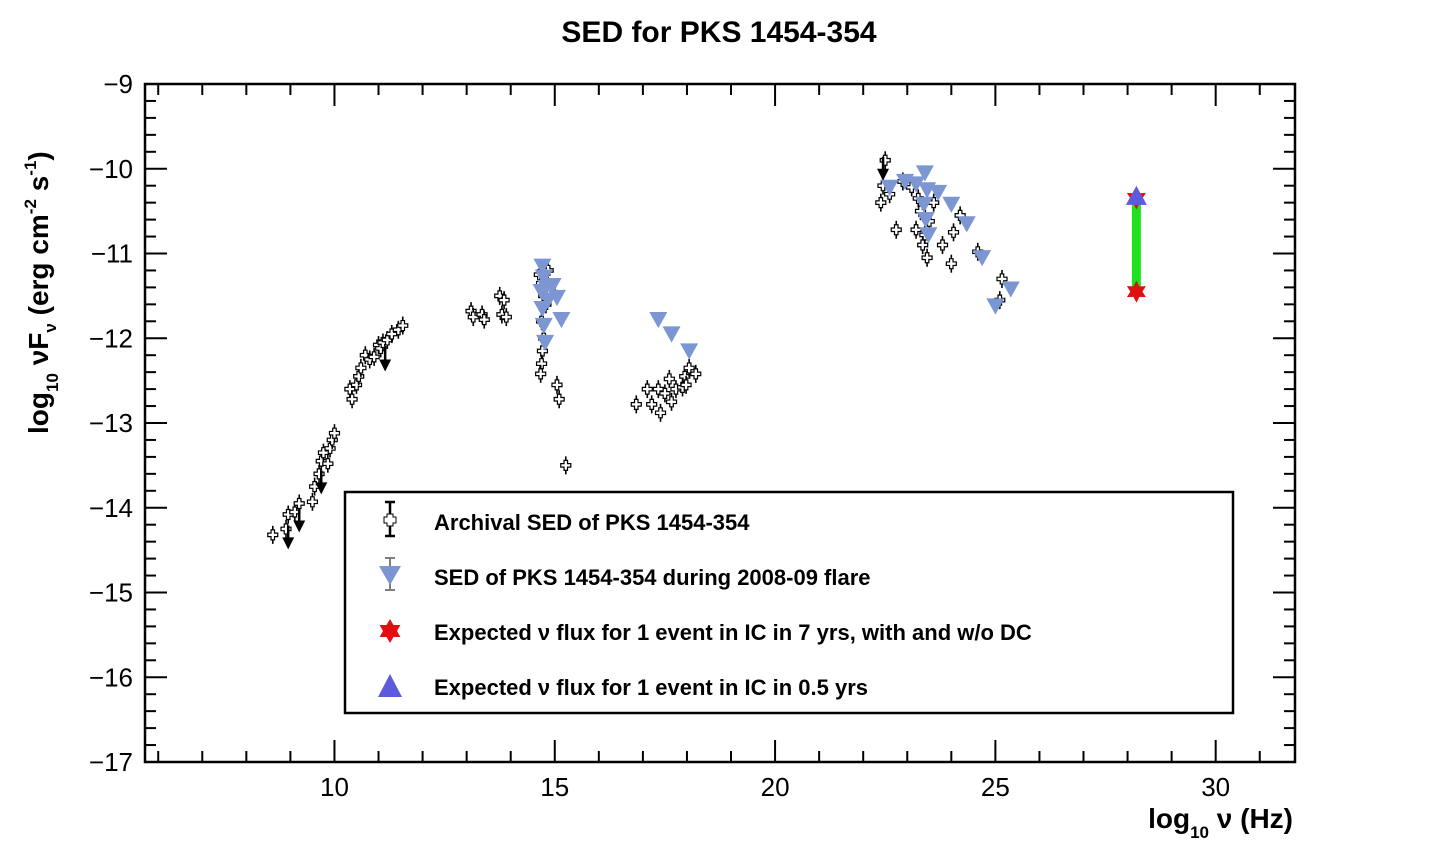 This screenshot has width=1438, height=847. I want to click on x-tick-label: 10, so click(334, 787).